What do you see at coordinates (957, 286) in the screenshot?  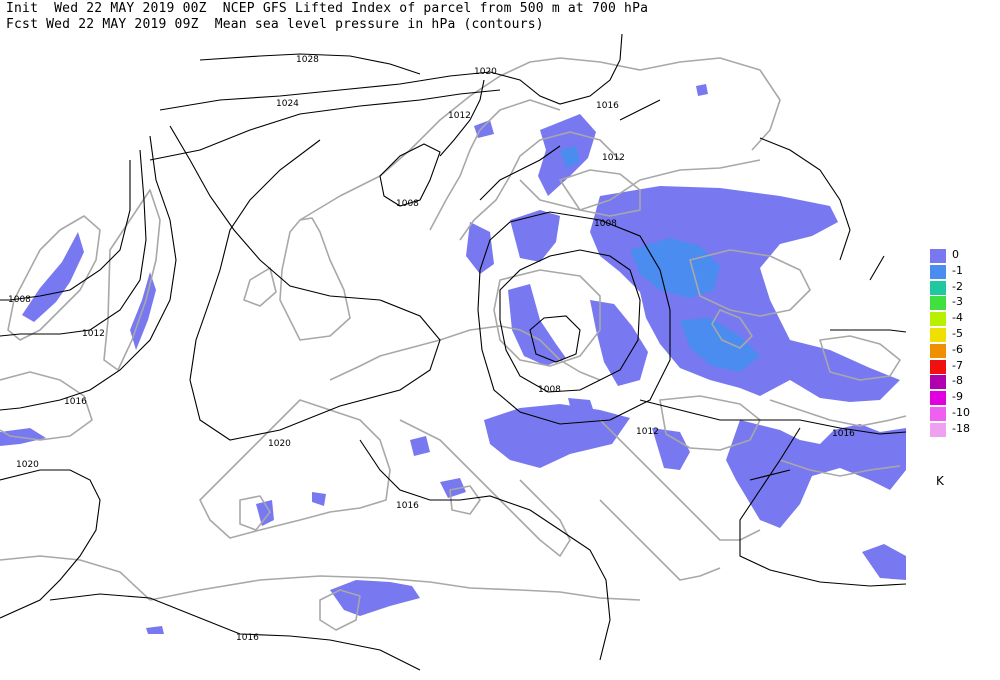 I see `legend-label: -2` at bounding box center [957, 286].